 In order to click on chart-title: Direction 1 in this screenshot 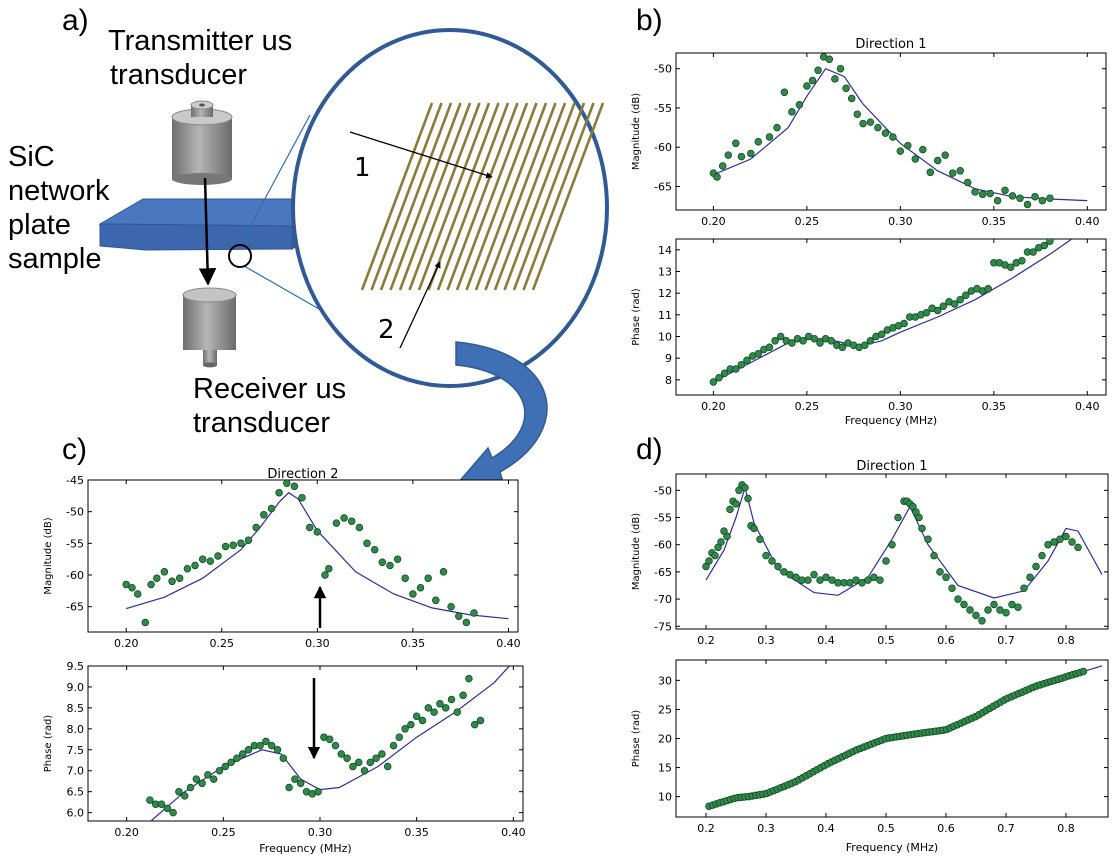, I will do `click(890, 44)`.